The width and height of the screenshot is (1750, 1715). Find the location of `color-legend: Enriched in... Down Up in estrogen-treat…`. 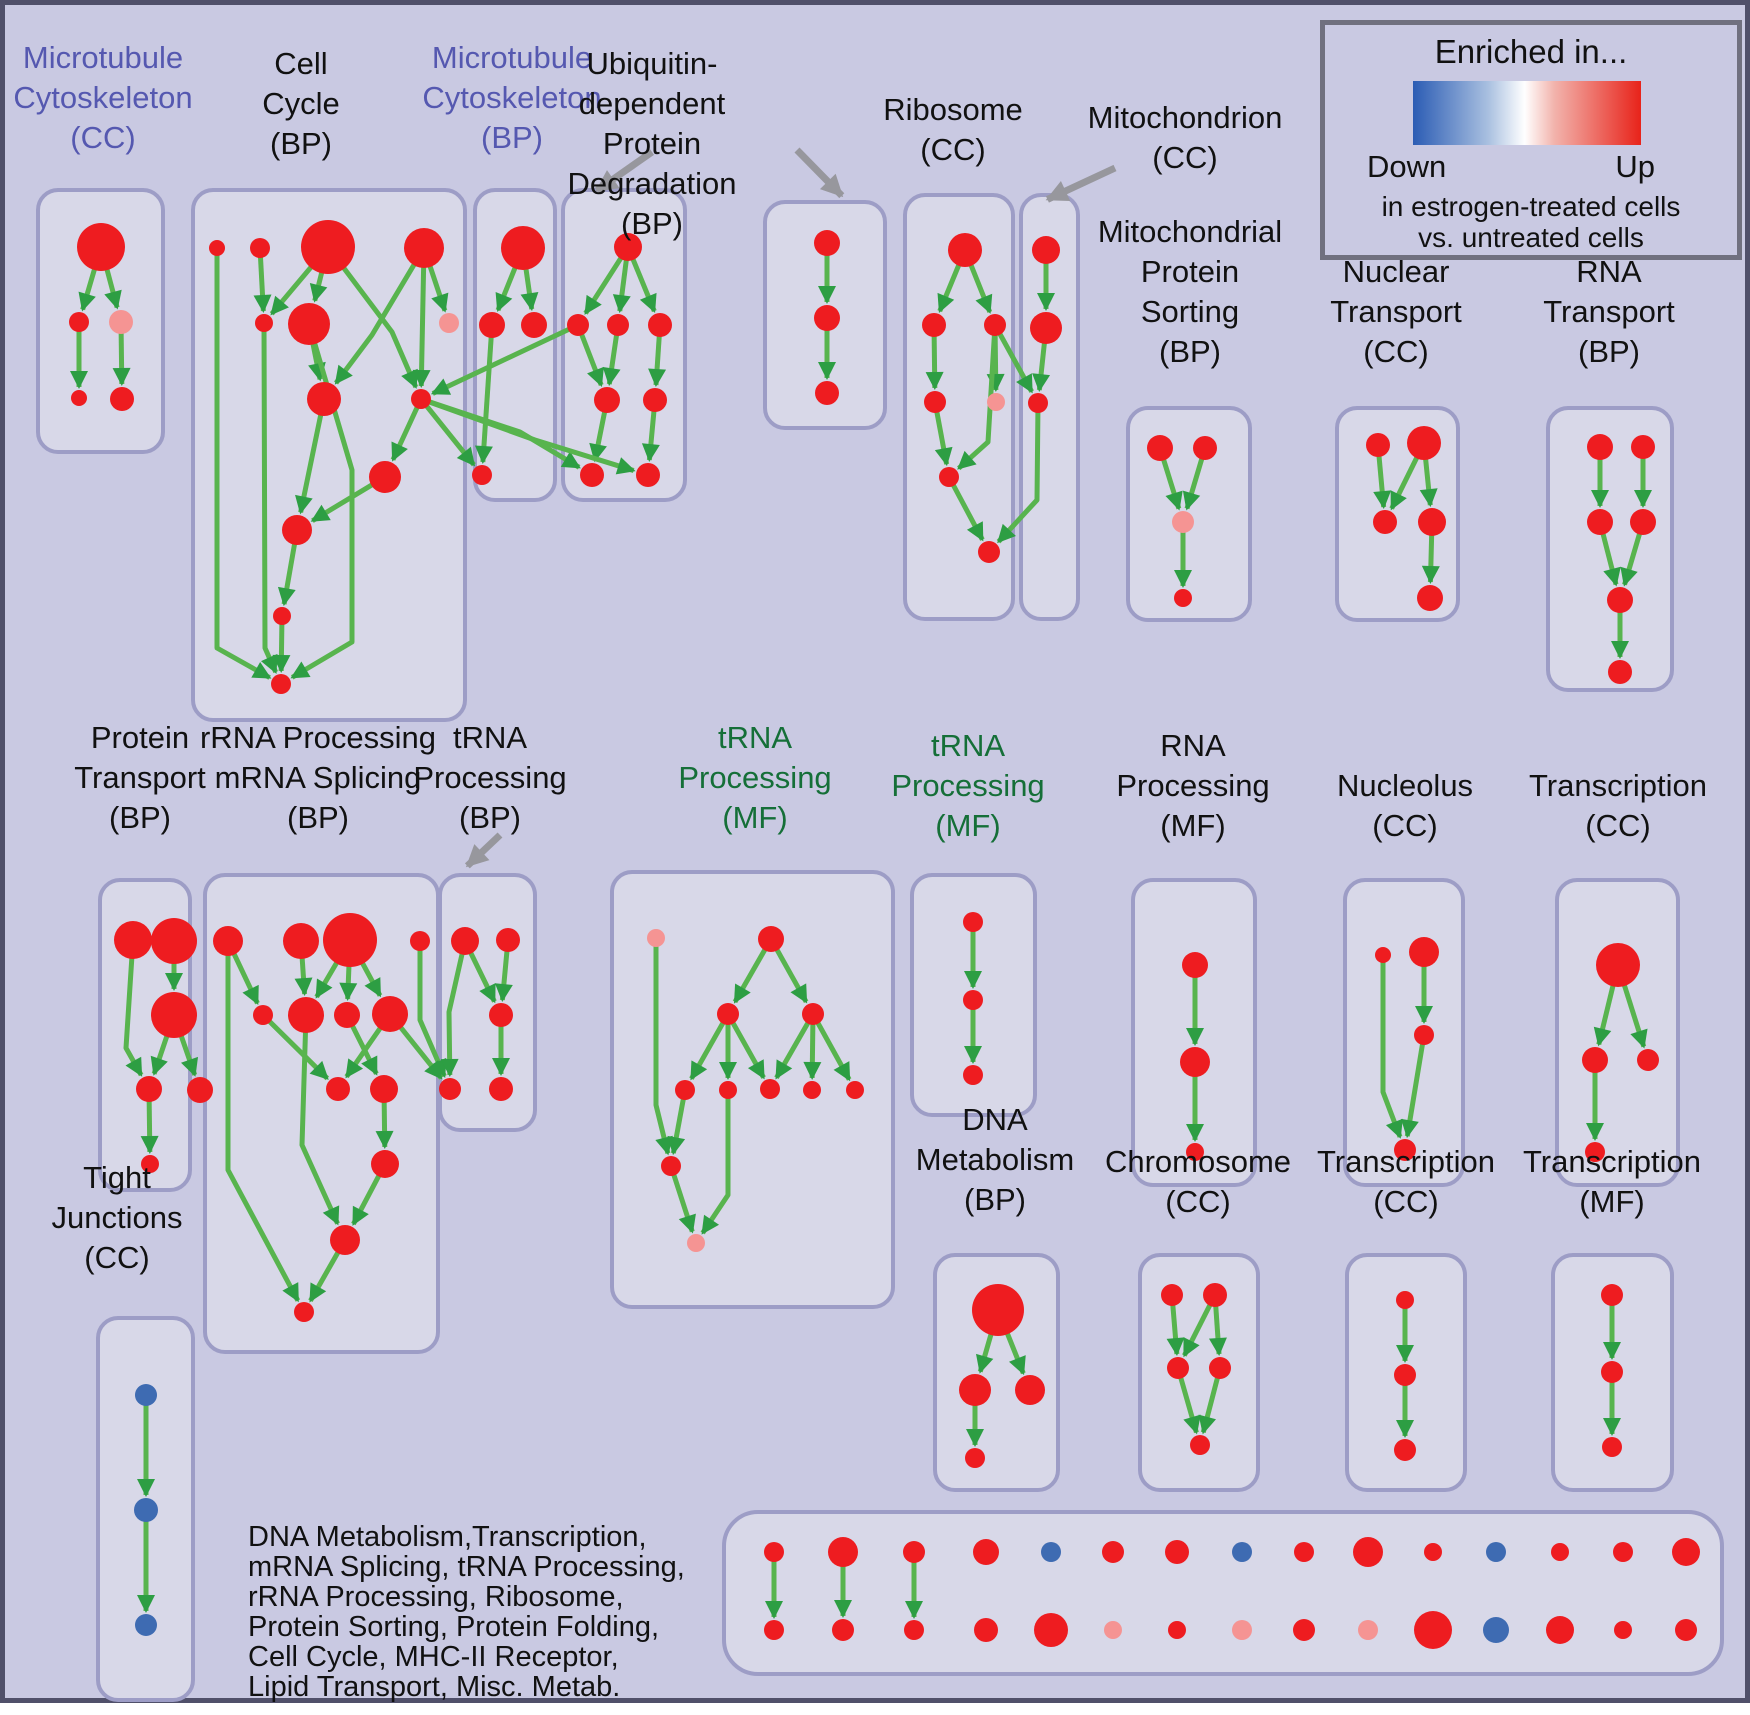

color-legend: Enriched in... Down Up in estrogen-treat… is located at coordinates (1531, 140).